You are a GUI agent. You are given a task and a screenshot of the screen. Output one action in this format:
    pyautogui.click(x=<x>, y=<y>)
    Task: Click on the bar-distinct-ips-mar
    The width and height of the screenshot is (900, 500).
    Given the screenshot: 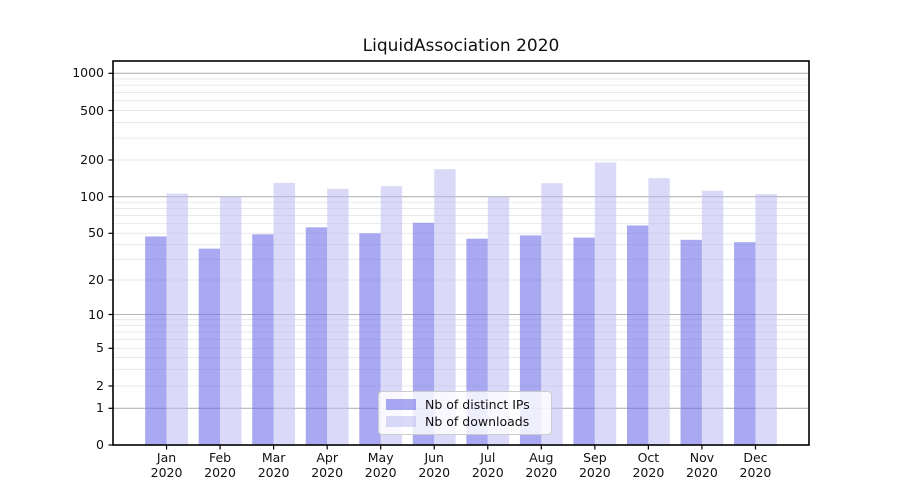 What is the action you would take?
    pyautogui.click(x=263, y=339)
    